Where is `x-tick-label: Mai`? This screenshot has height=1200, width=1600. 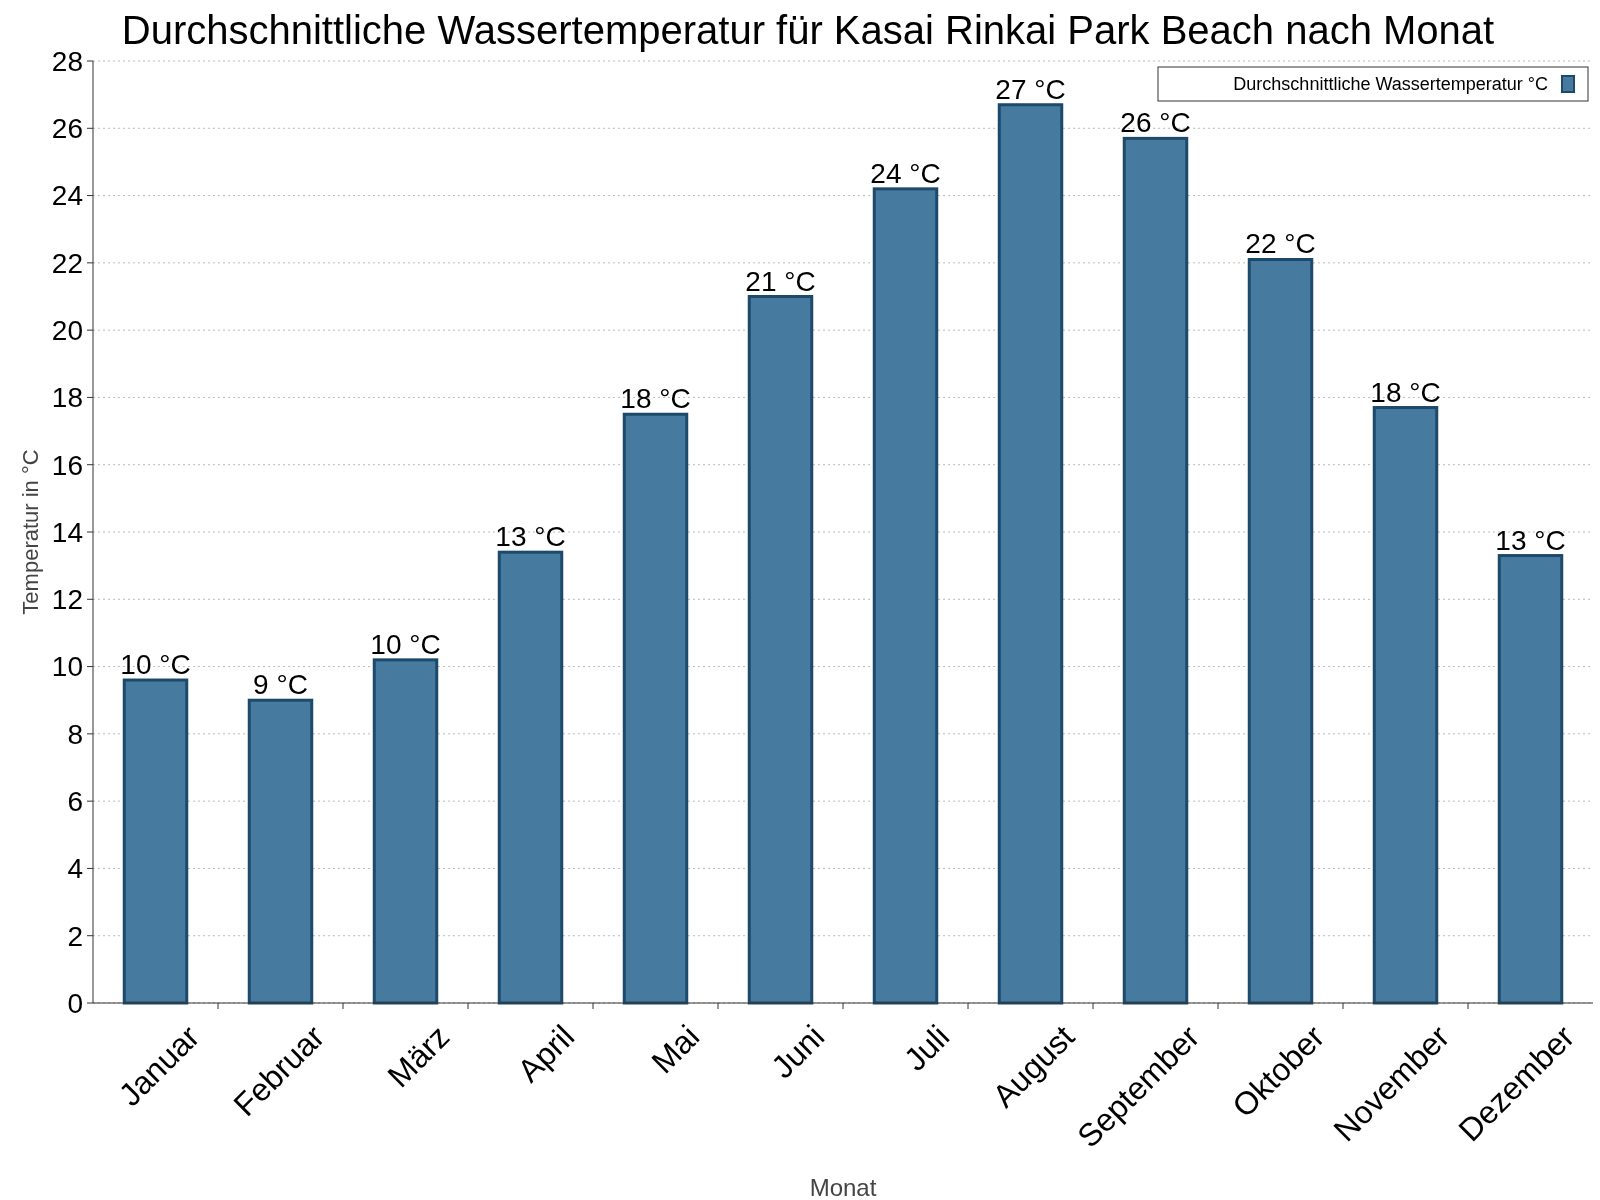 x-tick-label: Mai is located at coordinates (675, 1049).